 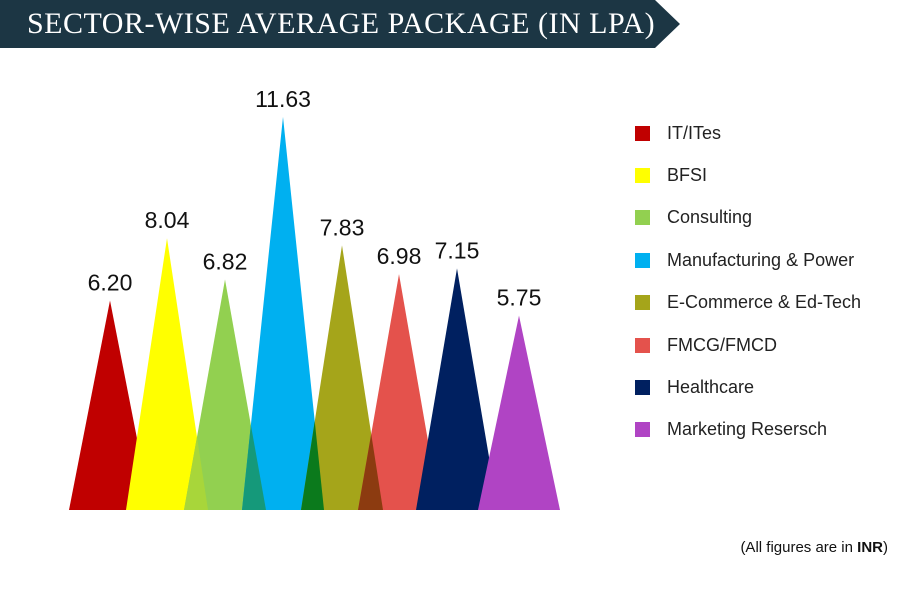 What do you see at coordinates (457, 250) in the screenshot?
I see `value-label: 7.15` at bounding box center [457, 250].